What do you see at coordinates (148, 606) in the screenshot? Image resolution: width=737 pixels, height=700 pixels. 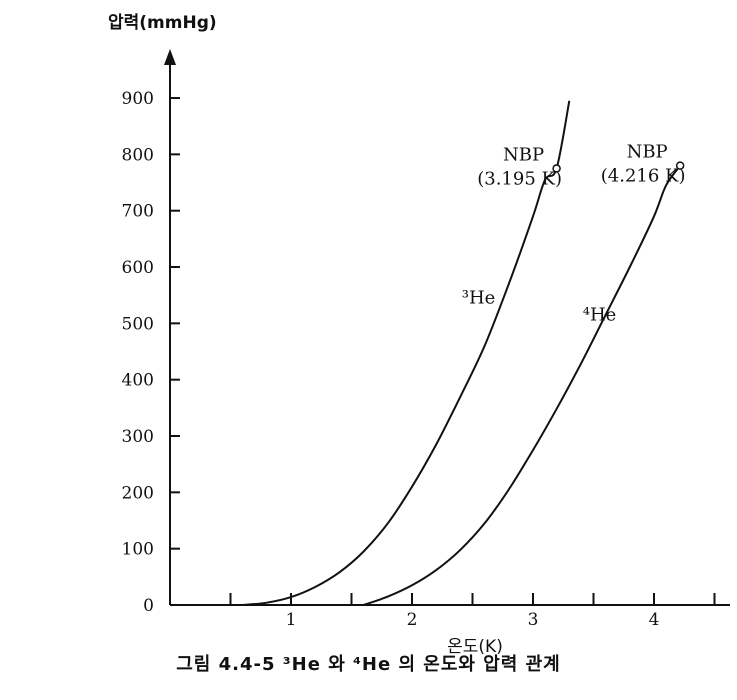 I see `y-tick-label: 0` at bounding box center [148, 606].